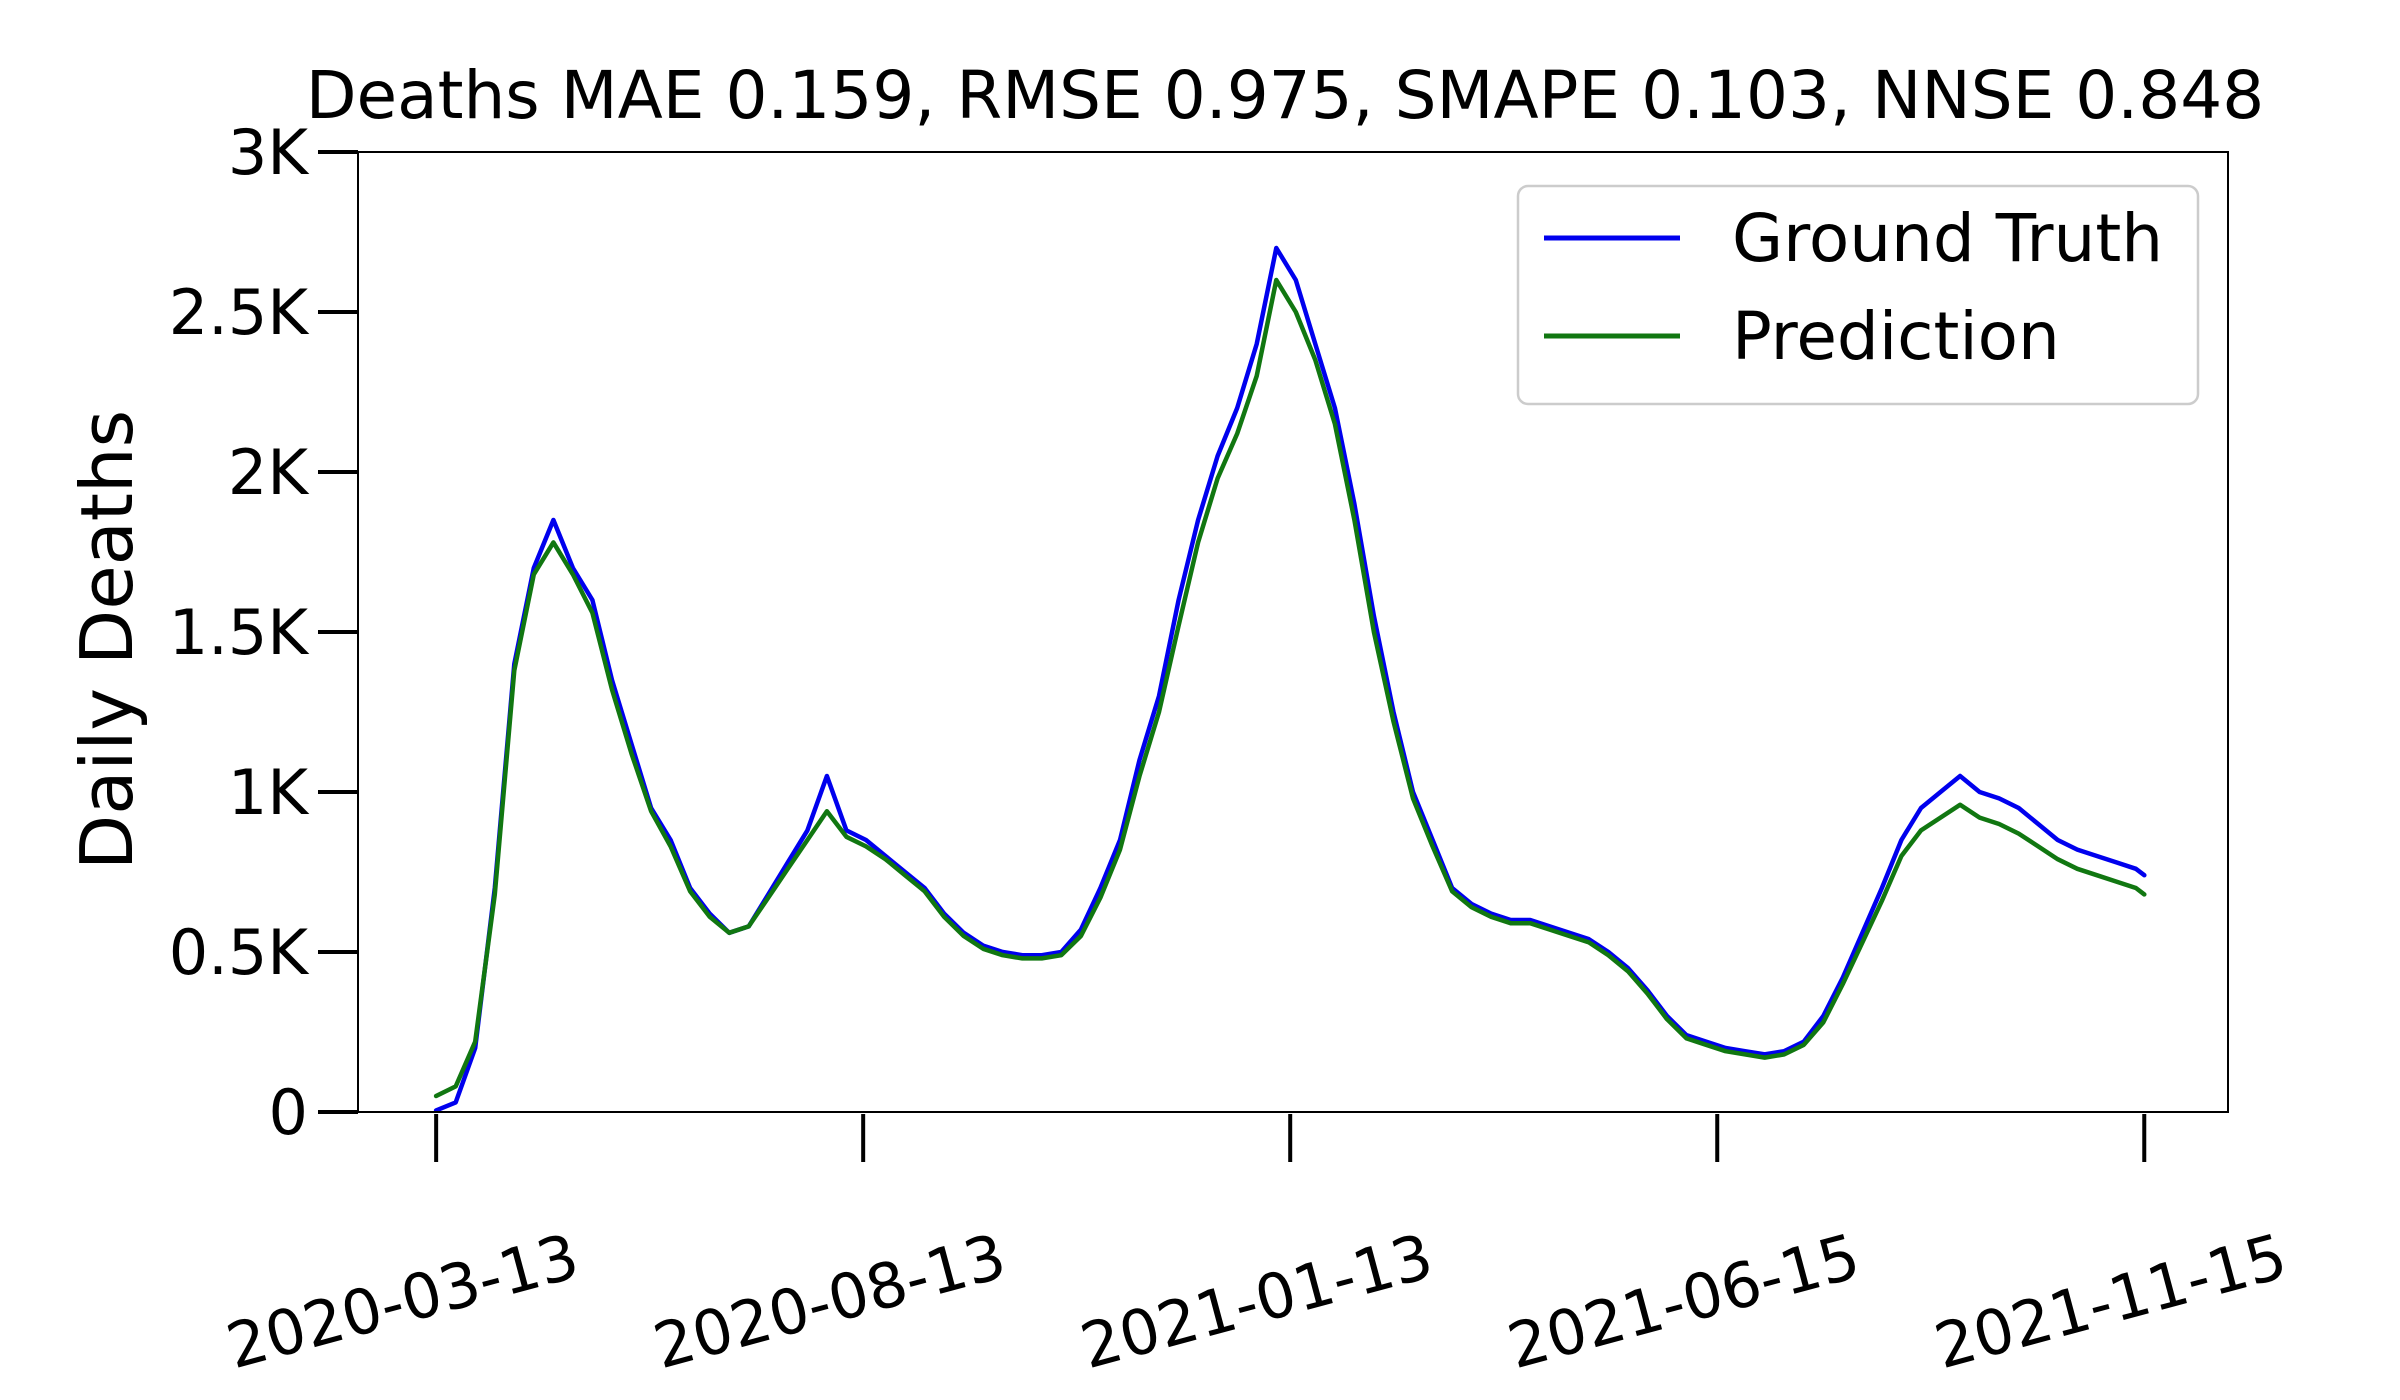 The image size is (2400, 1400). I want to click on y-axis: 0 0.5K 1K 1.5K 2K 2.5K 3K, so click(263, 632).